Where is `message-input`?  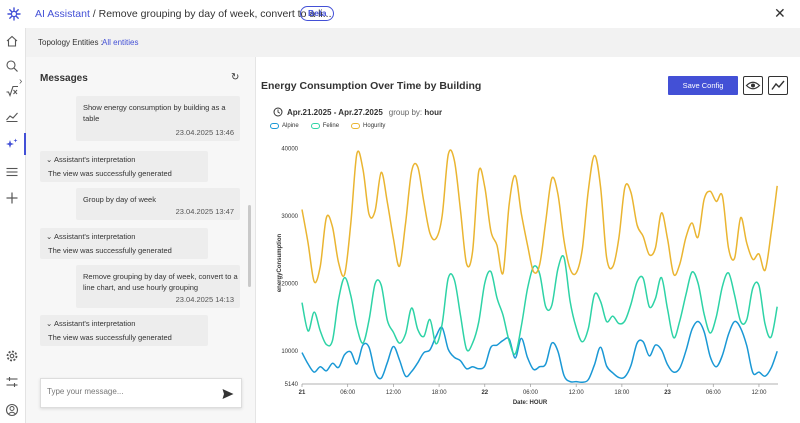 message-input is located at coordinates (132, 391).